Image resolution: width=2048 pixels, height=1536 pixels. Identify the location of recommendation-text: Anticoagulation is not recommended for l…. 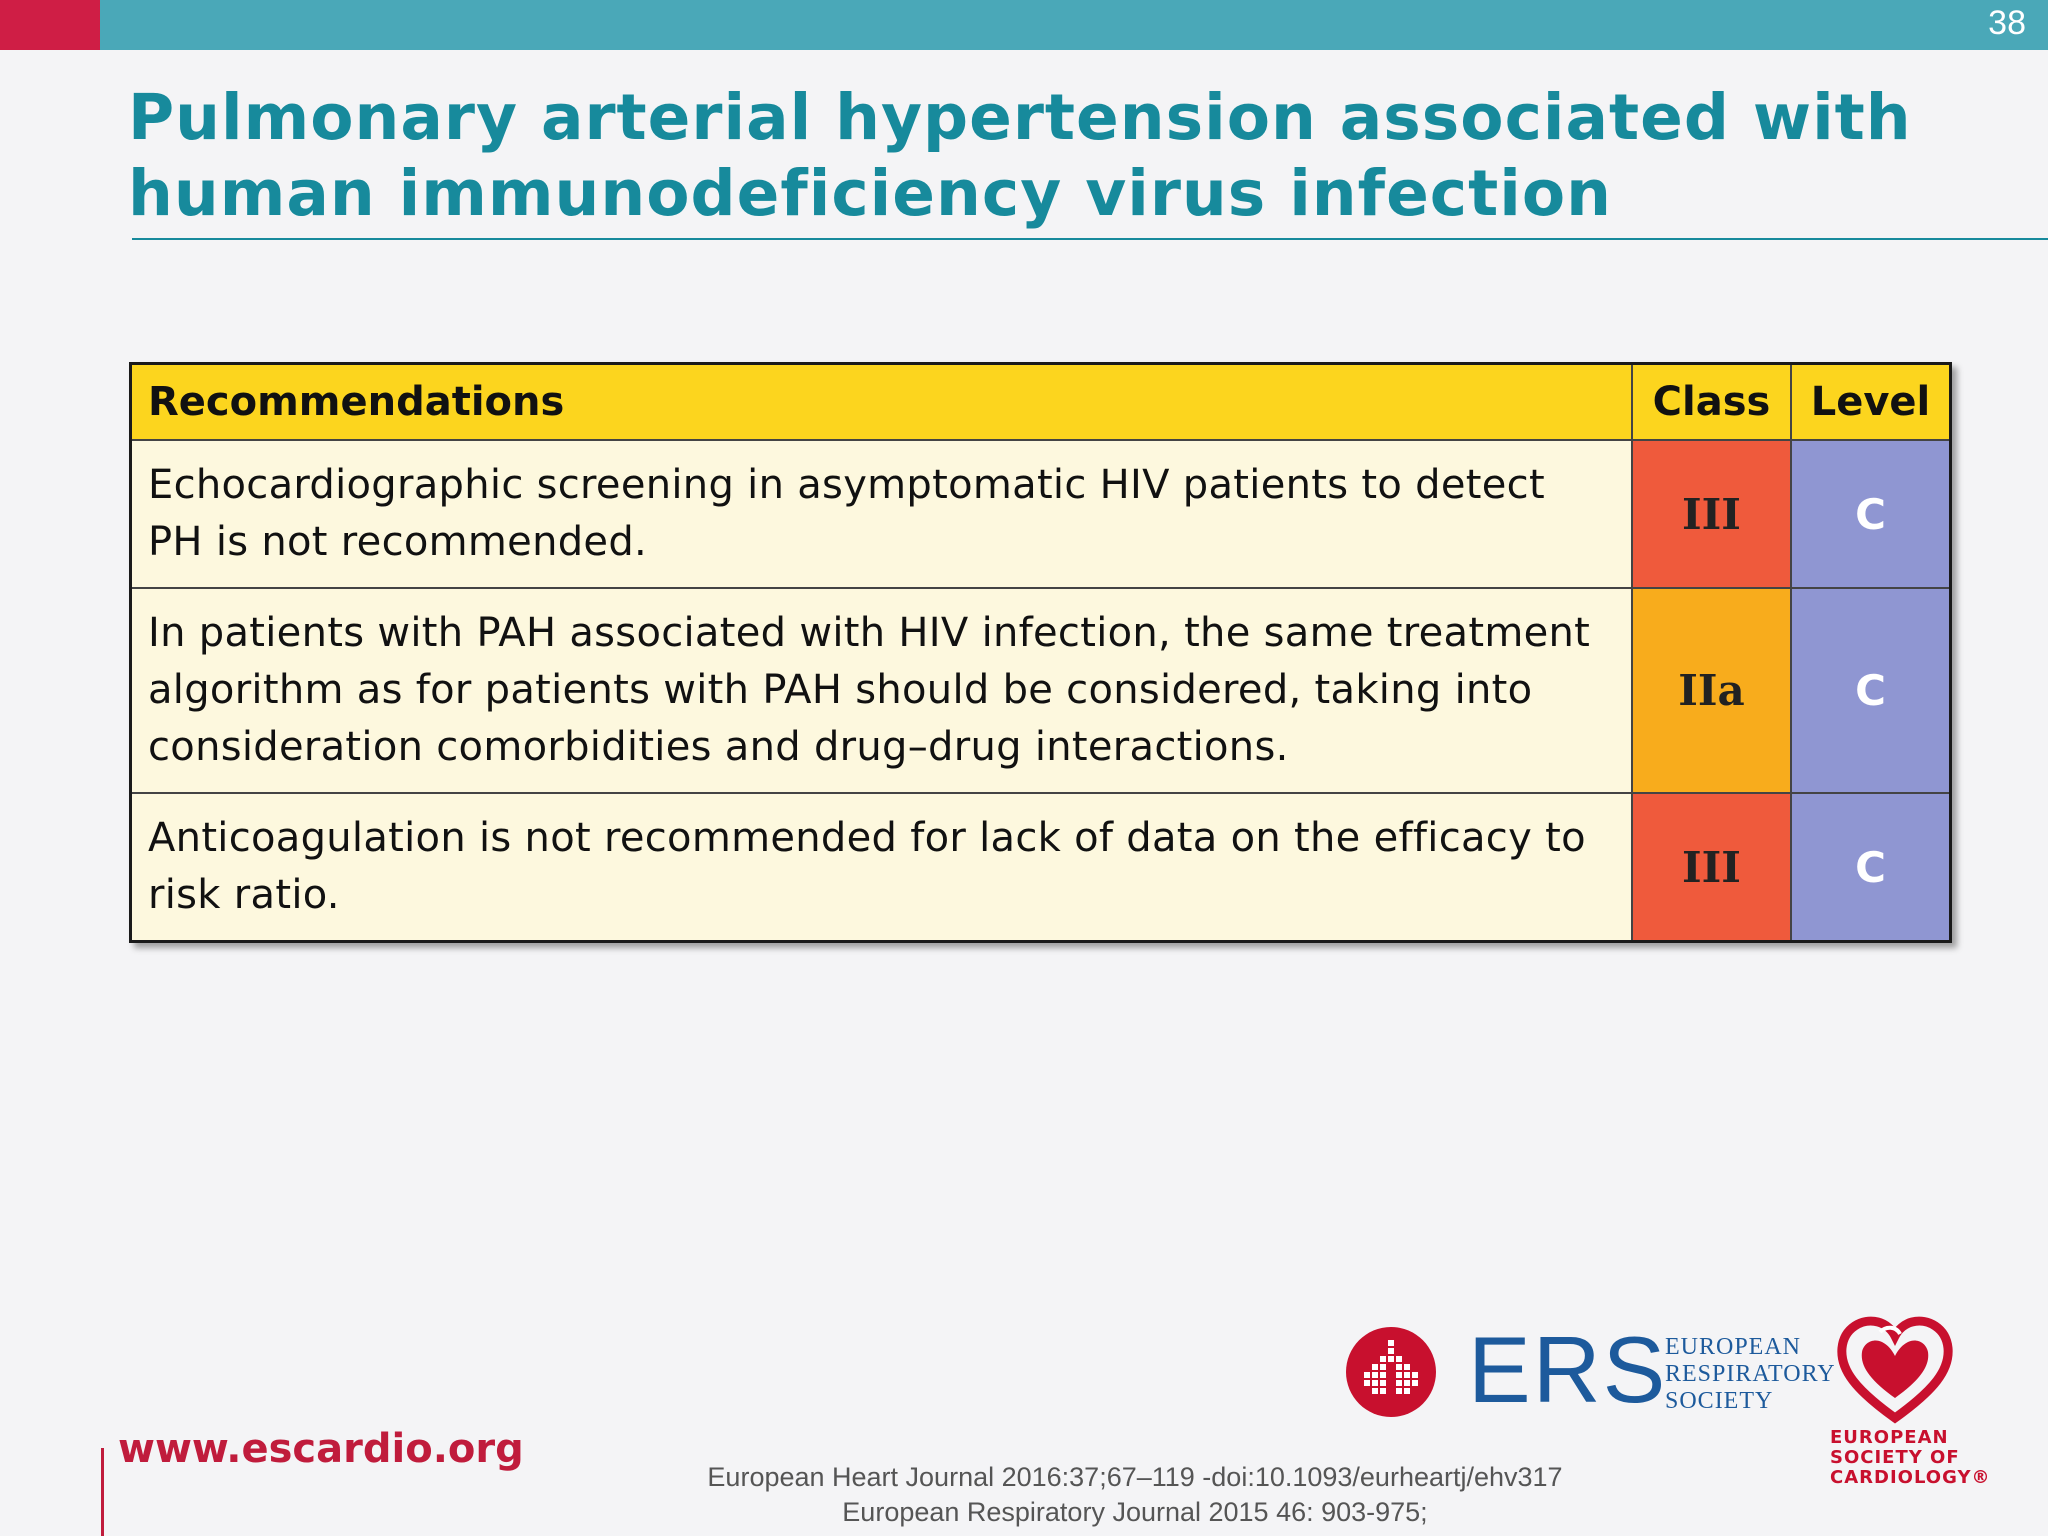
(881, 867).